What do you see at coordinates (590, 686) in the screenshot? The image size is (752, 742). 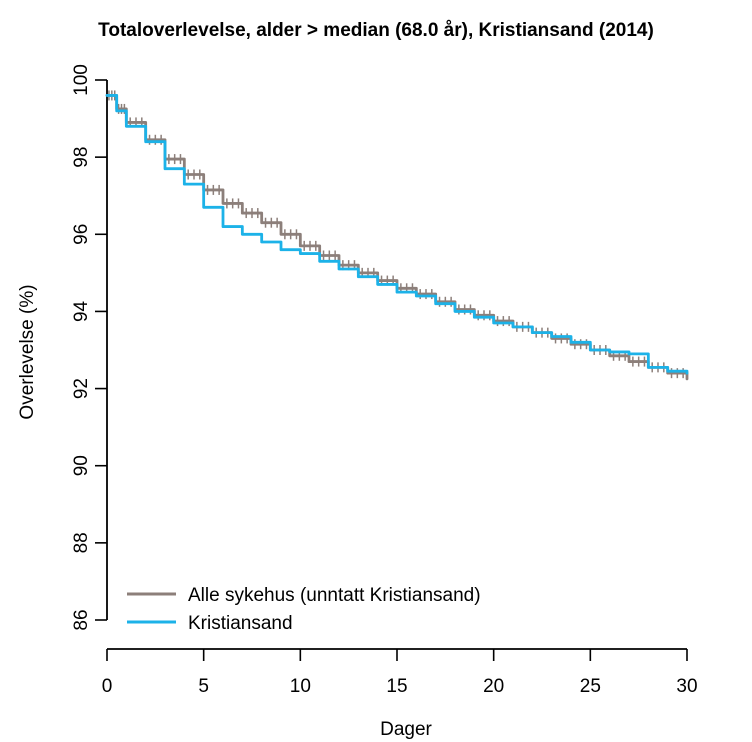 I see `x-tick-label-25: 25` at bounding box center [590, 686].